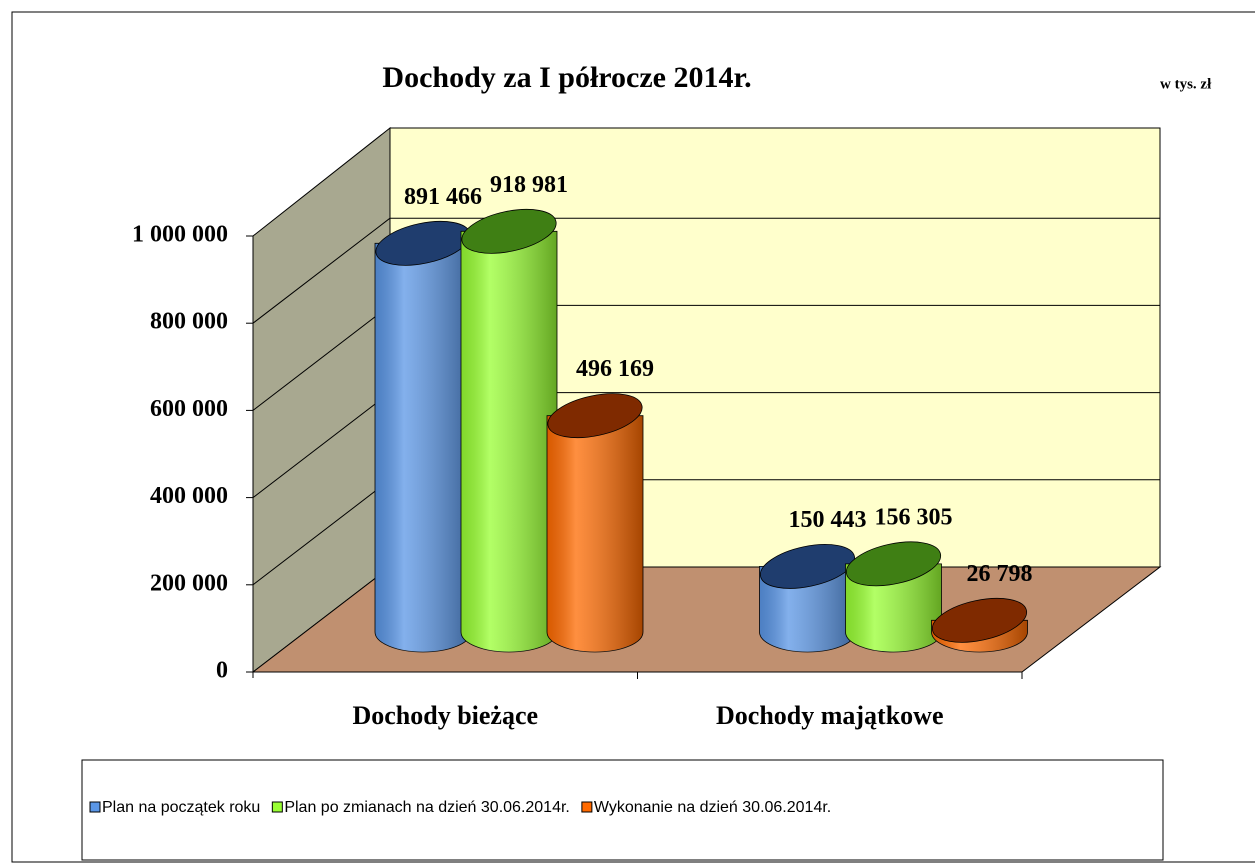 The image size is (1255, 867). I want to click on y-tick-label: 800 000, so click(189, 322).